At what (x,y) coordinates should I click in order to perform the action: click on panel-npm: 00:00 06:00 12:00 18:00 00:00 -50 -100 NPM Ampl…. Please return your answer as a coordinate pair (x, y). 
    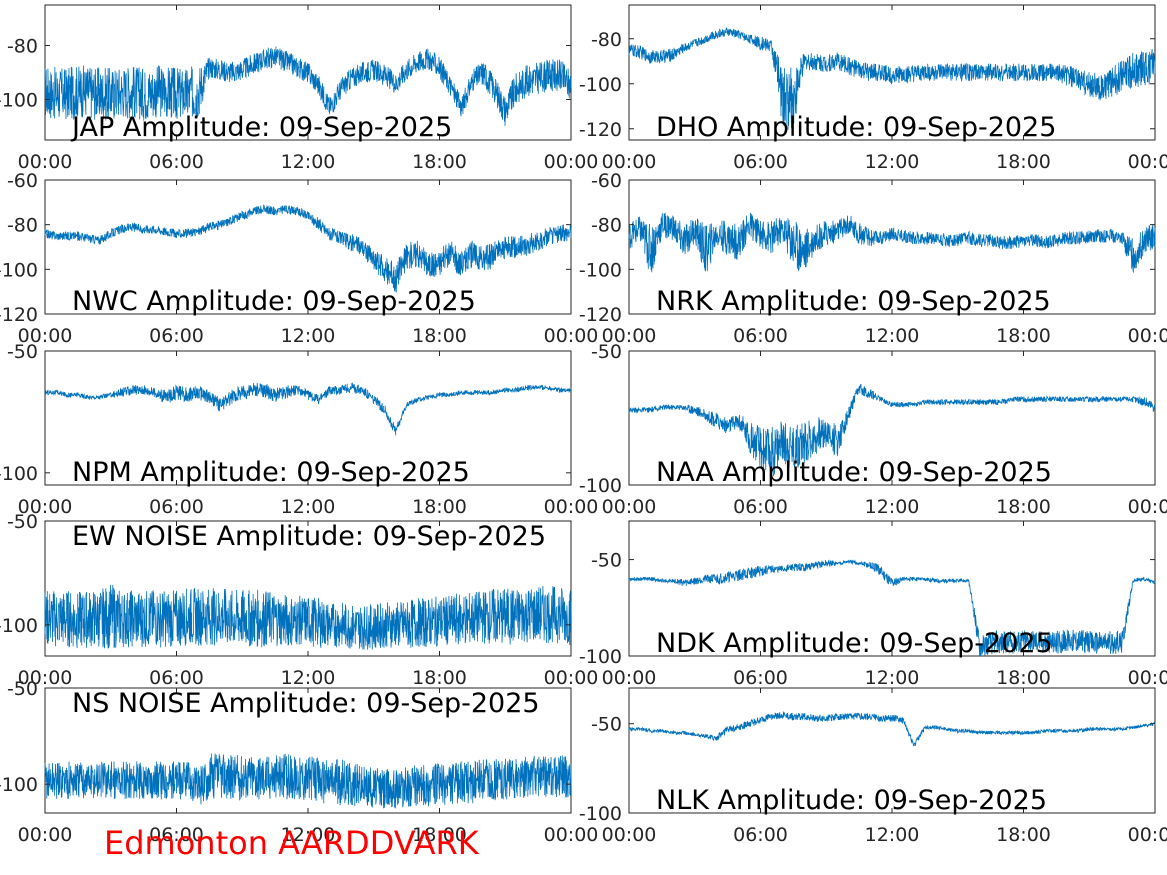
    Looking at the image, I should click on (299, 429).